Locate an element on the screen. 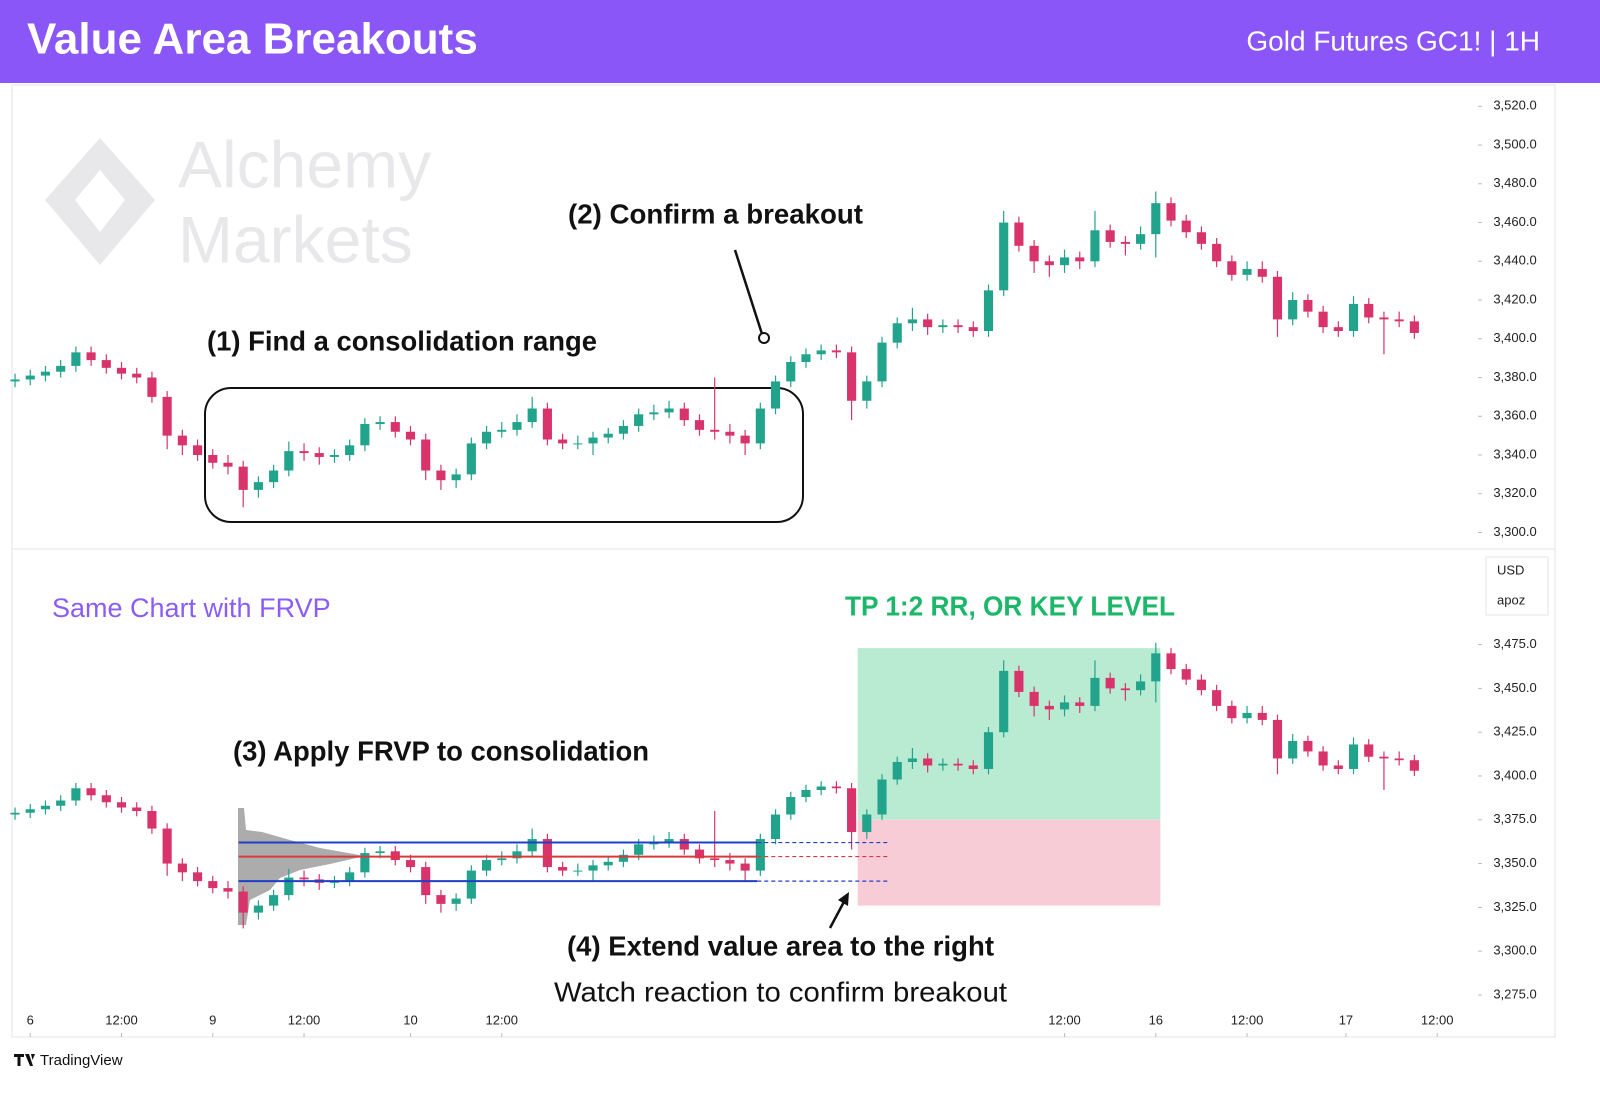 Image resolution: width=1600 pixels, height=1095 pixels. x-tick-label: 17 is located at coordinates (1346, 1019).